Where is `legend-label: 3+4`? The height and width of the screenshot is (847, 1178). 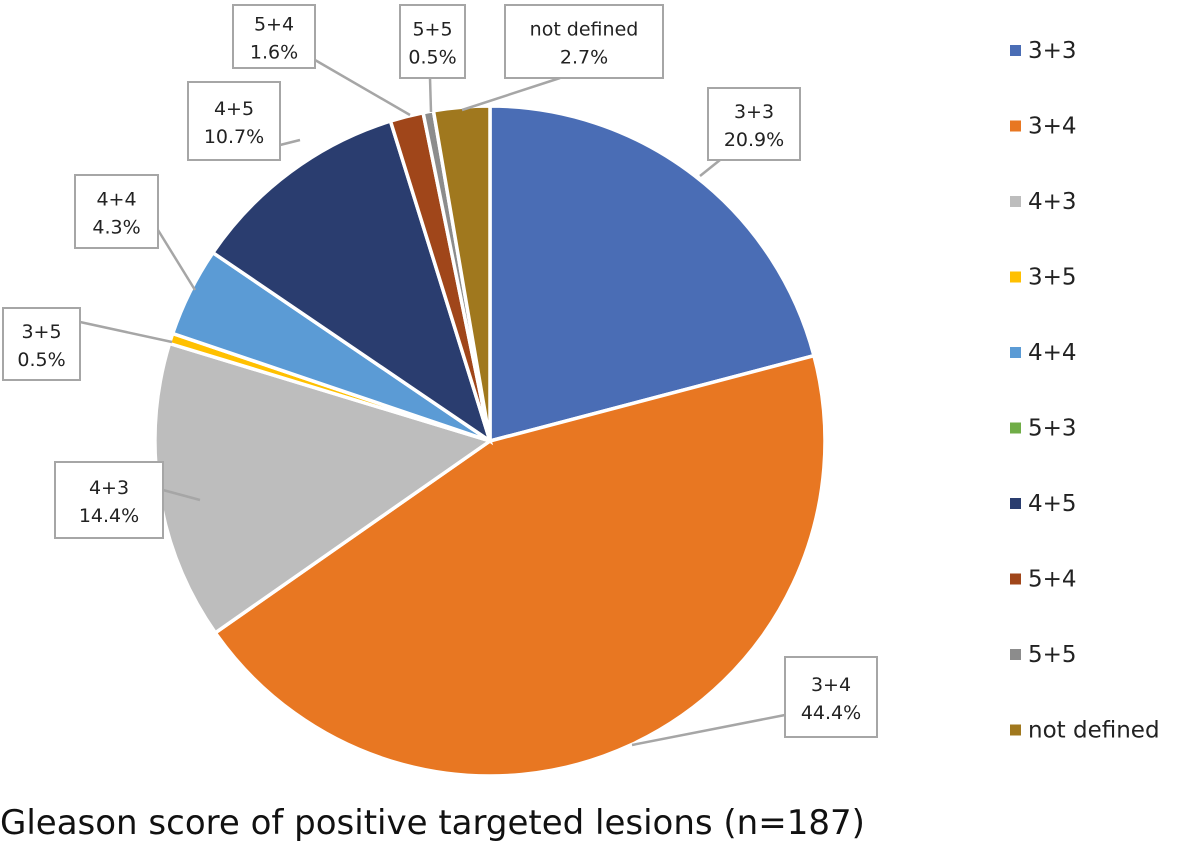 legend-label: 3+4 is located at coordinates (1052, 127).